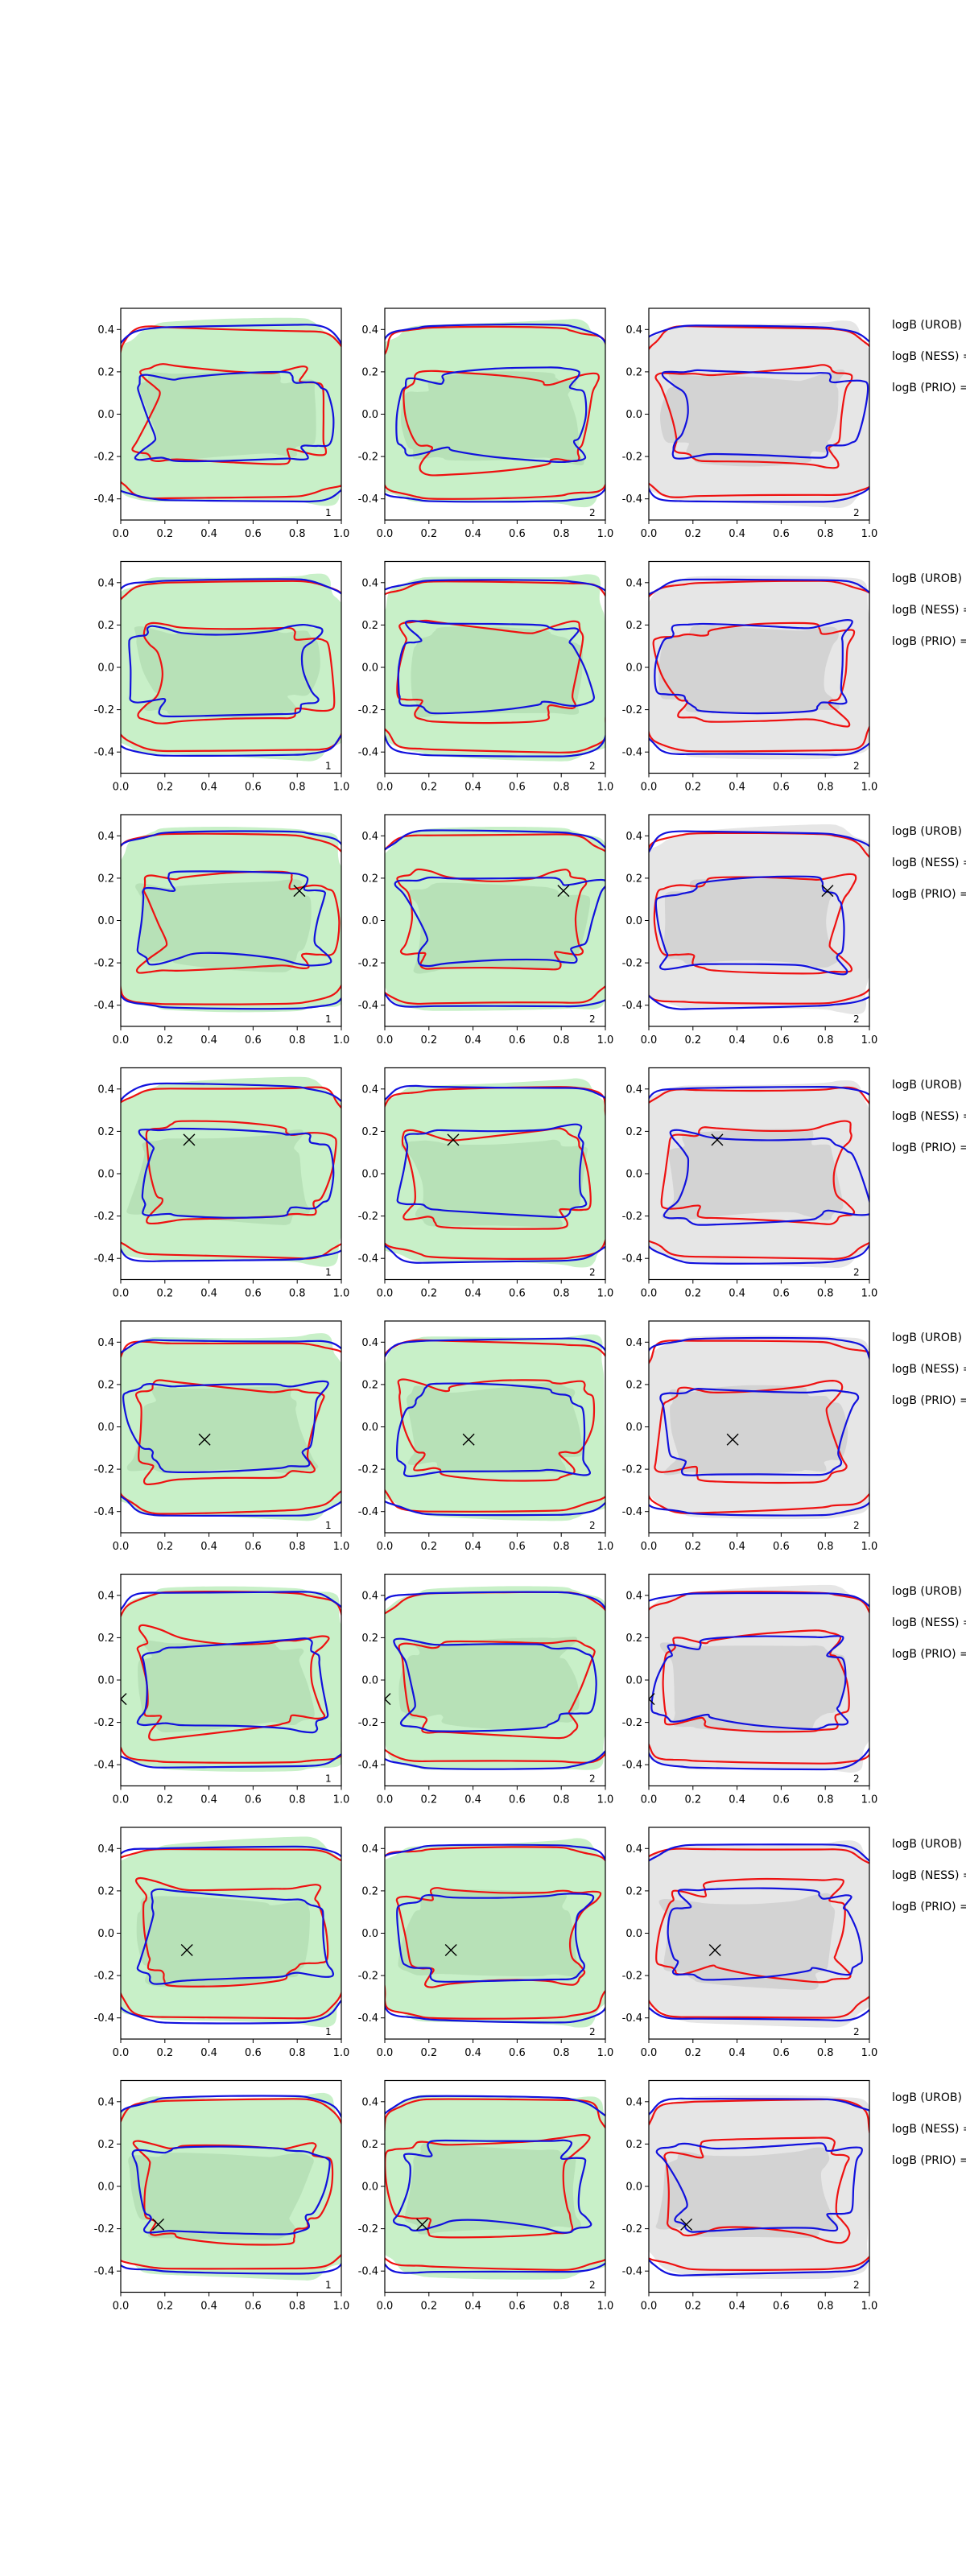 Image resolution: width=966 pixels, height=2576 pixels. I want to click on panel-r8-c1: 0.0 0.2 0.4 0.6 0.8 1.0 0.4 0.2 0.0 -0.2 -0.4 1, so click(222, 2196).